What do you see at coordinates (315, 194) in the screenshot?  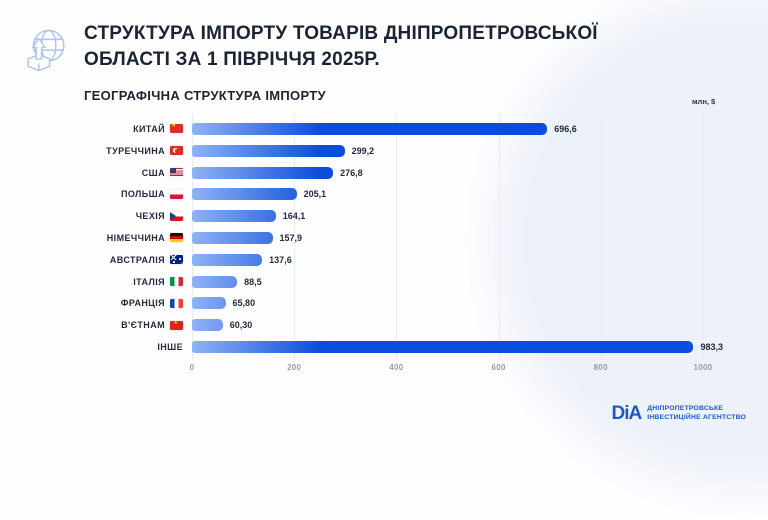 I see `bar-value-label: 205,1` at bounding box center [315, 194].